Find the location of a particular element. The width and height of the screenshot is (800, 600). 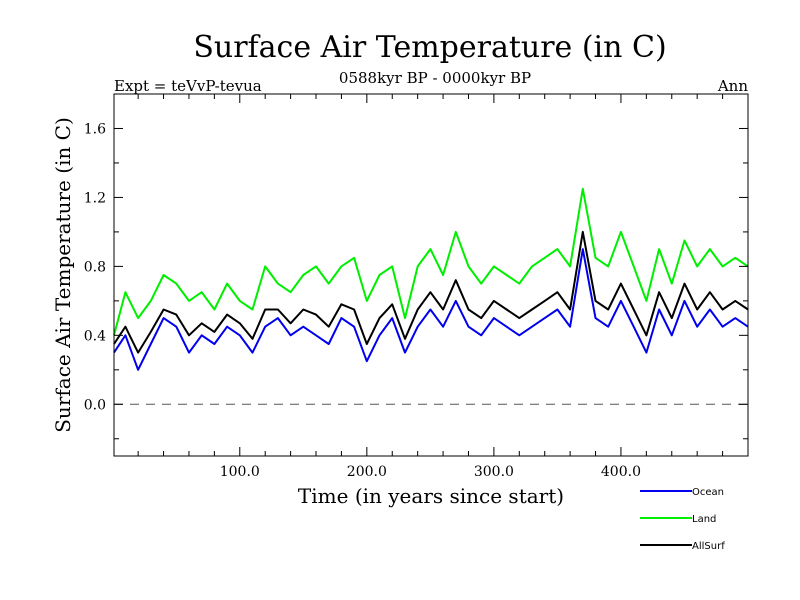

legend-label-land: Land is located at coordinates (704, 519).